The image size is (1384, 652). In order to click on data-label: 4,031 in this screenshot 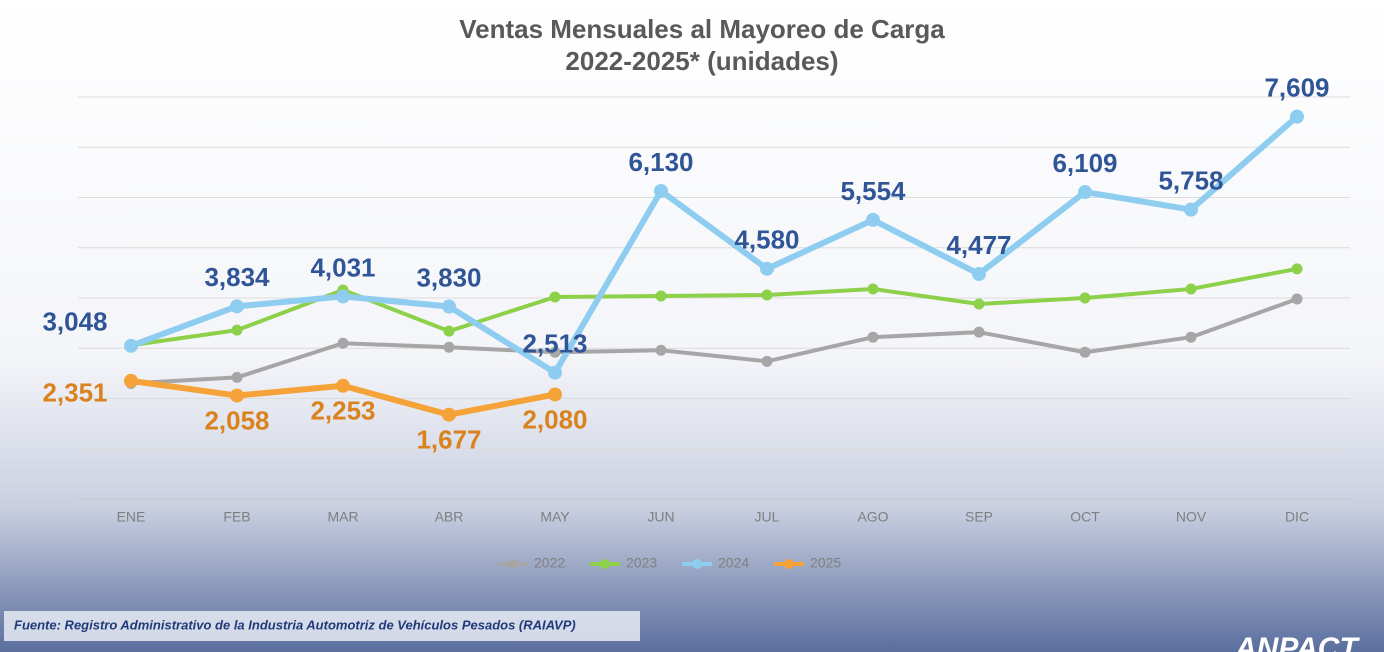, I will do `click(342, 267)`.